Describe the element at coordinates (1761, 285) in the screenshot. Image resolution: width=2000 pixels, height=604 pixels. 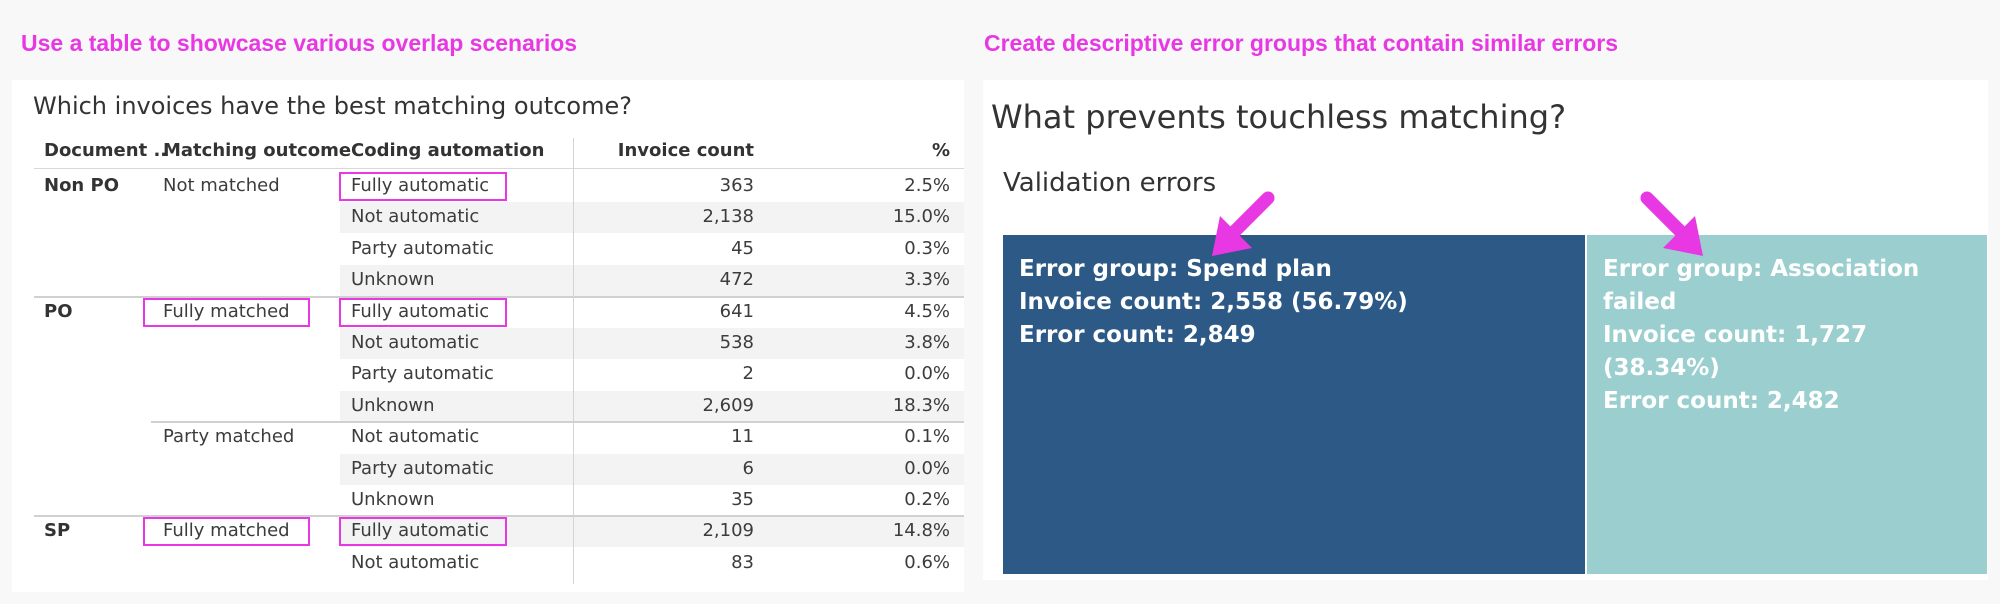
I see `association-failed-group-label: Error group: Association failed` at that location.